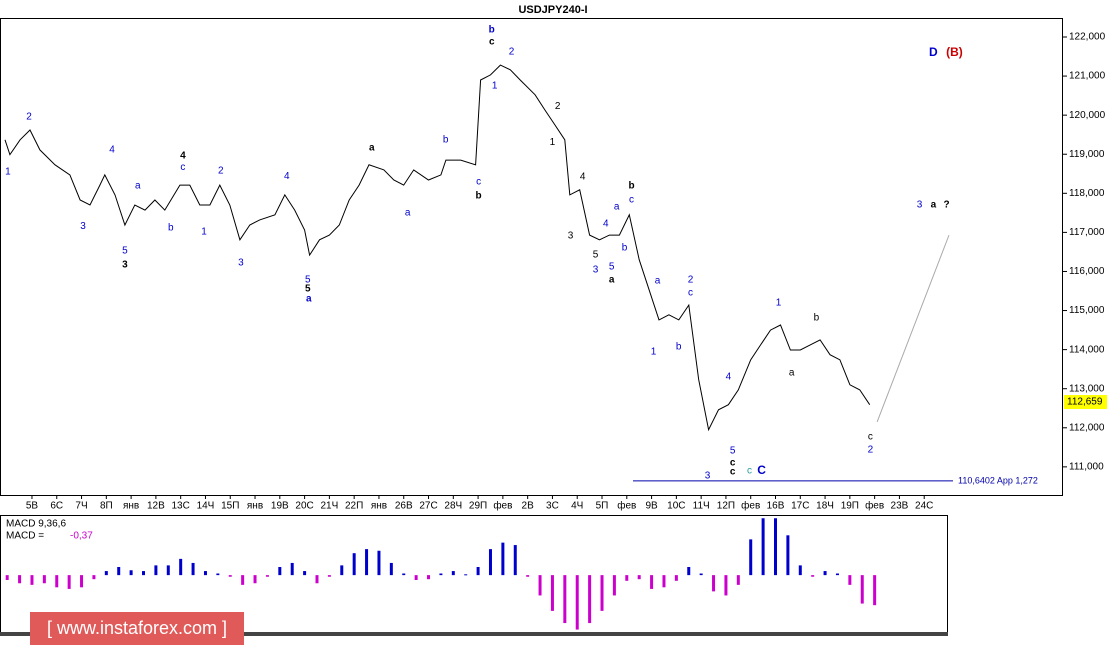 Image resolution: width=1107 pixels, height=668 pixels. What do you see at coordinates (850, 506) in the screenshot?
I see `x-tick-label: 19П` at bounding box center [850, 506].